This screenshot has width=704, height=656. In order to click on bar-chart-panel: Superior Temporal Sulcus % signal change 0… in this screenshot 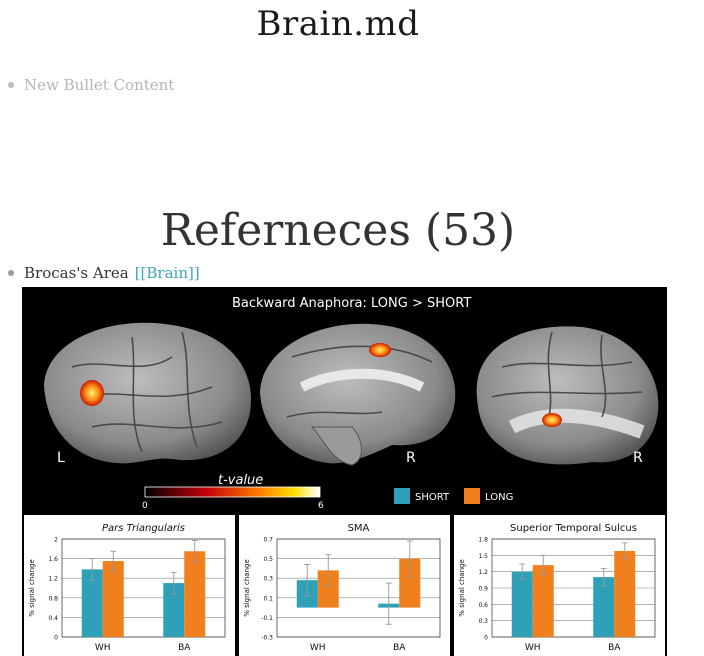, I will do `click(559, 585)`.